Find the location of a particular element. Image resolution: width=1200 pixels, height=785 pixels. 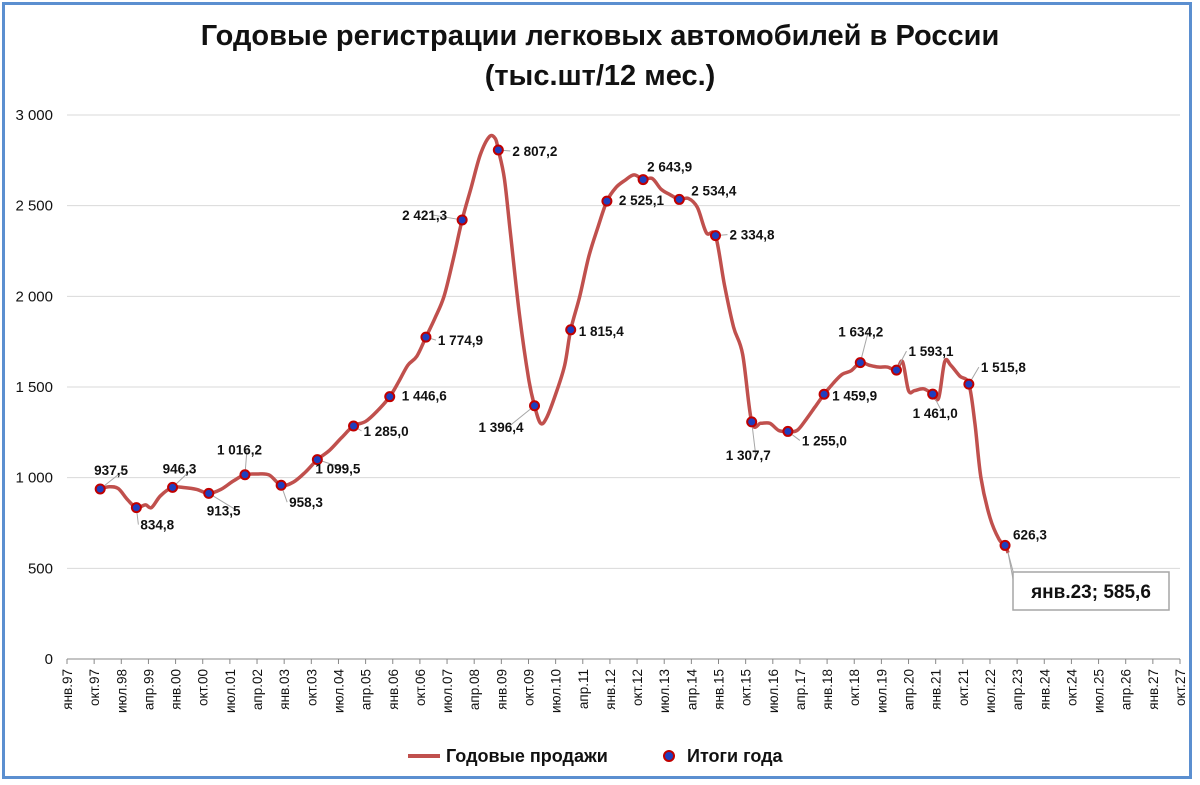

x-tick-label: апр.02 is located at coordinates (257, 689).